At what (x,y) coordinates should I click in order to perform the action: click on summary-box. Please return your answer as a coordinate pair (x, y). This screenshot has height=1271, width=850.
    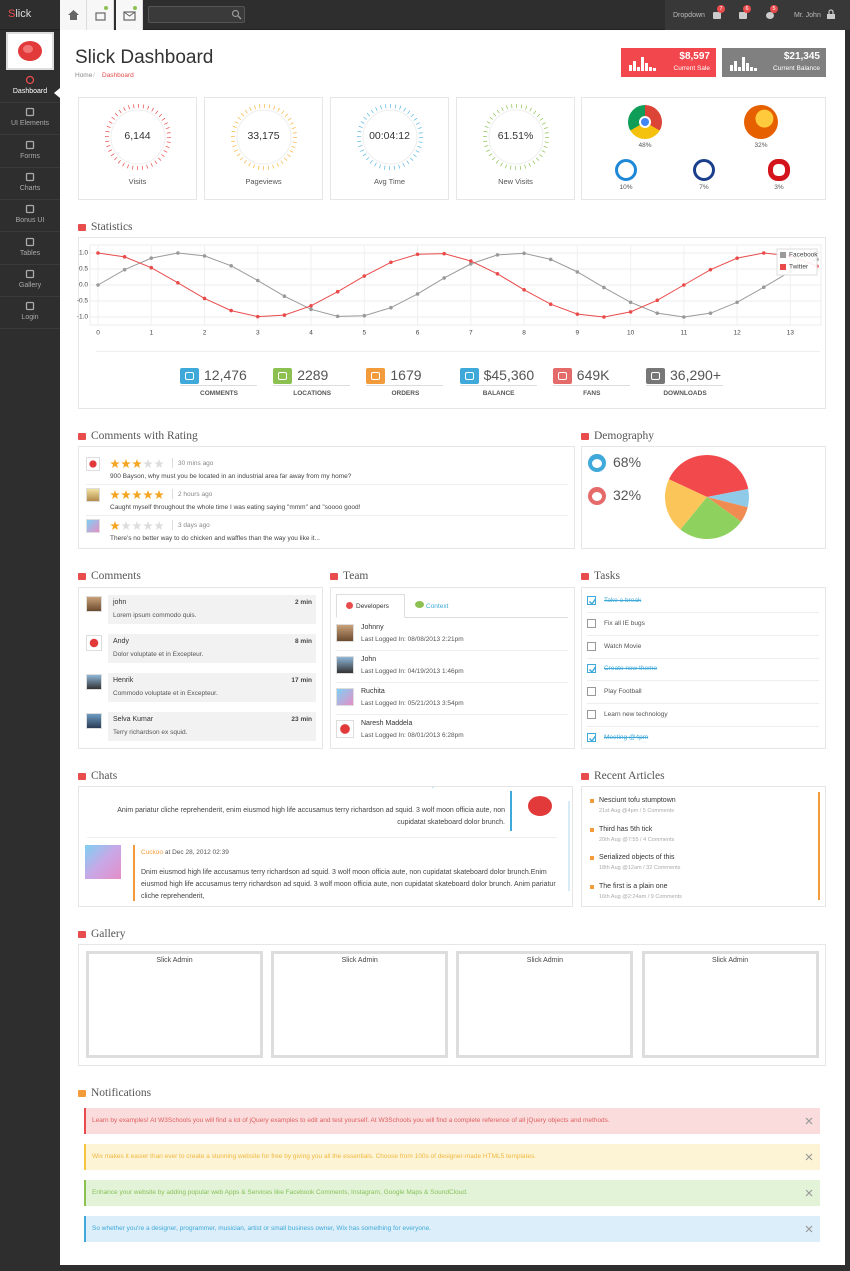
    Looking at the image, I should click on (668, 62).